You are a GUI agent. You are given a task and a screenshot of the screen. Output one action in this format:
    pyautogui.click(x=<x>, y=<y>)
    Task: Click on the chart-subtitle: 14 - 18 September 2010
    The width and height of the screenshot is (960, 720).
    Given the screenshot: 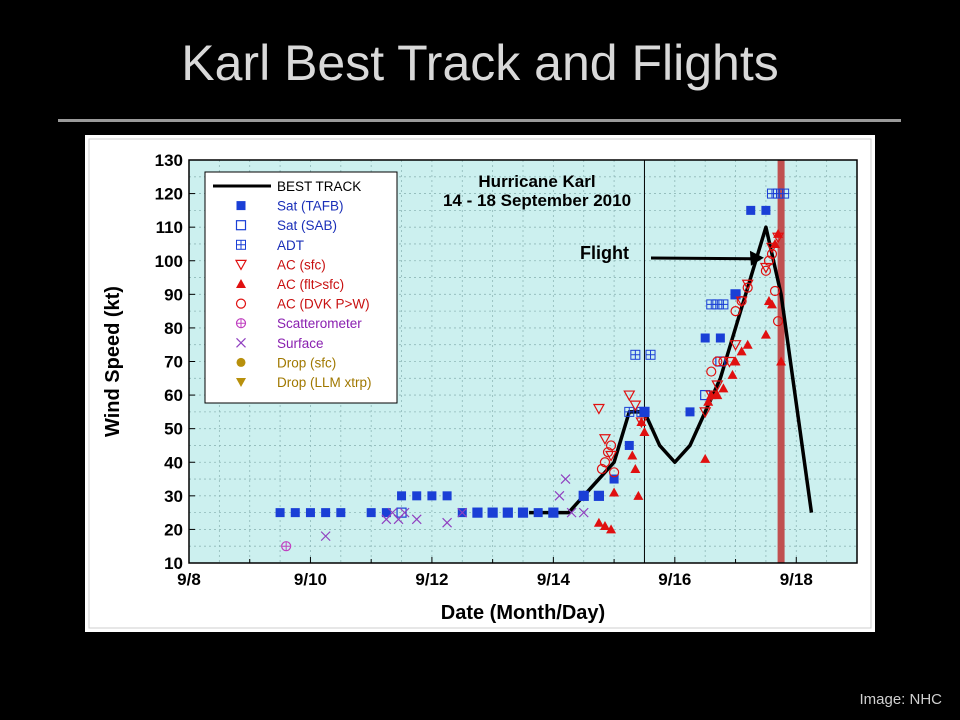 What is the action you would take?
    pyautogui.click(x=537, y=200)
    